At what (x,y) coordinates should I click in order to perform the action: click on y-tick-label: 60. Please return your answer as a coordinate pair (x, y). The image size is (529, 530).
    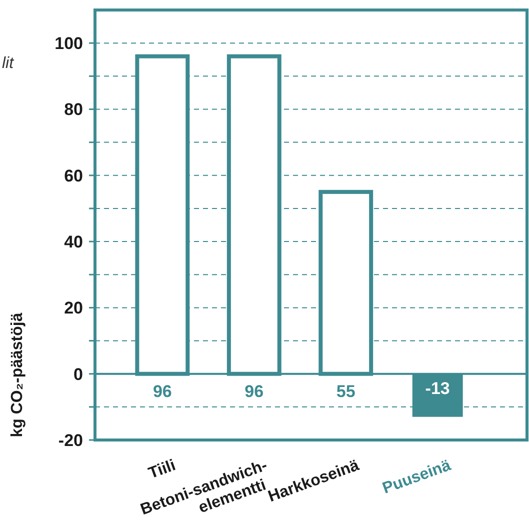
    Looking at the image, I should click on (73, 176).